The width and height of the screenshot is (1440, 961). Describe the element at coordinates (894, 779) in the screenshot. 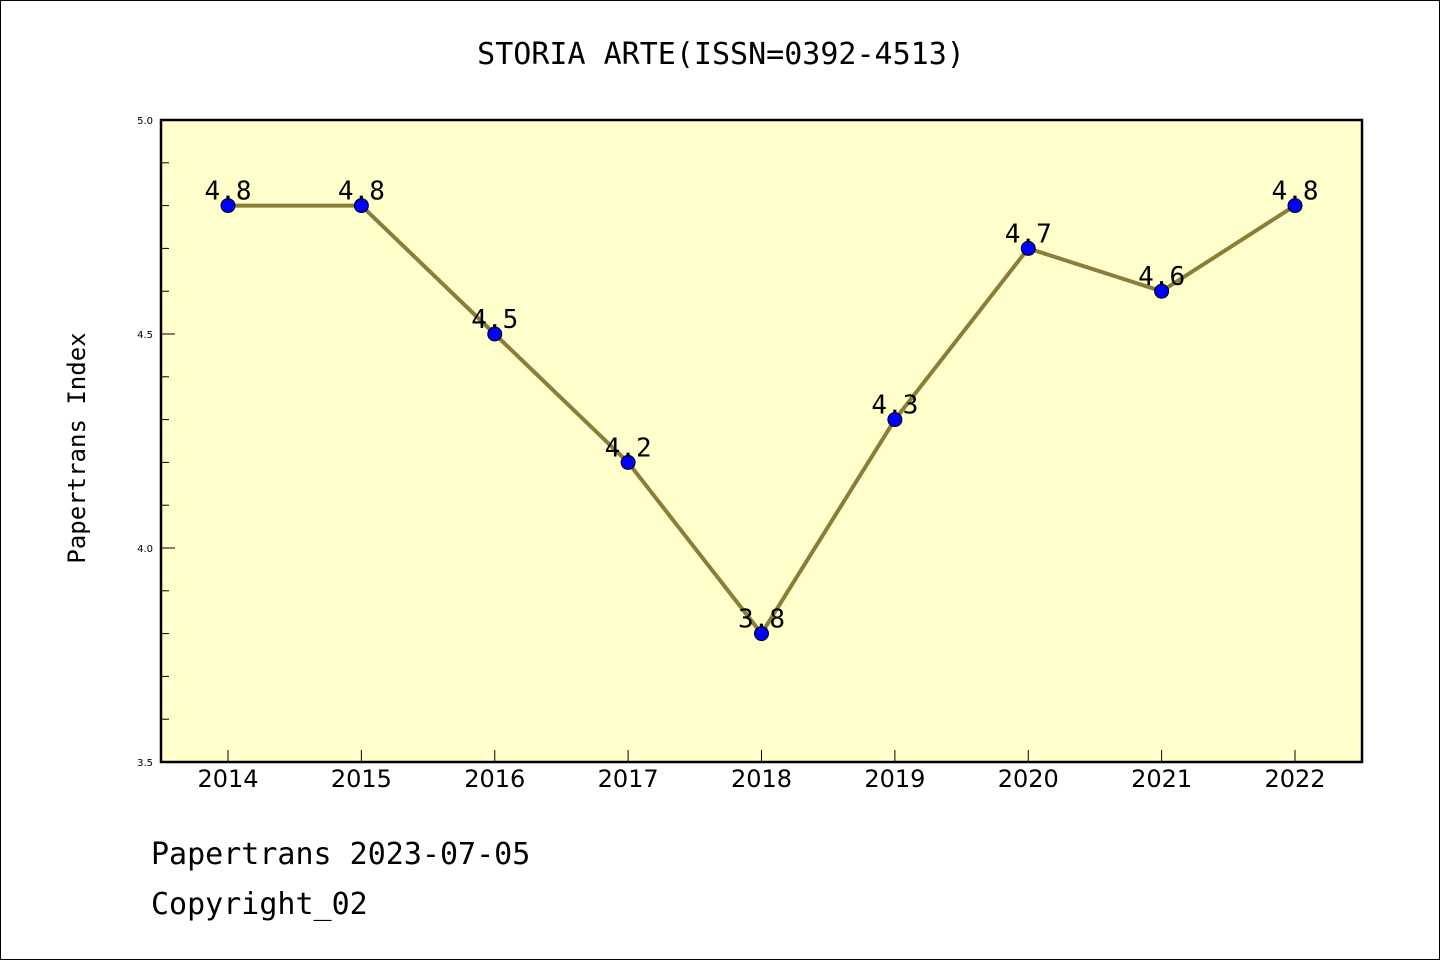

I see `x-tick-label: 2019` at that location.